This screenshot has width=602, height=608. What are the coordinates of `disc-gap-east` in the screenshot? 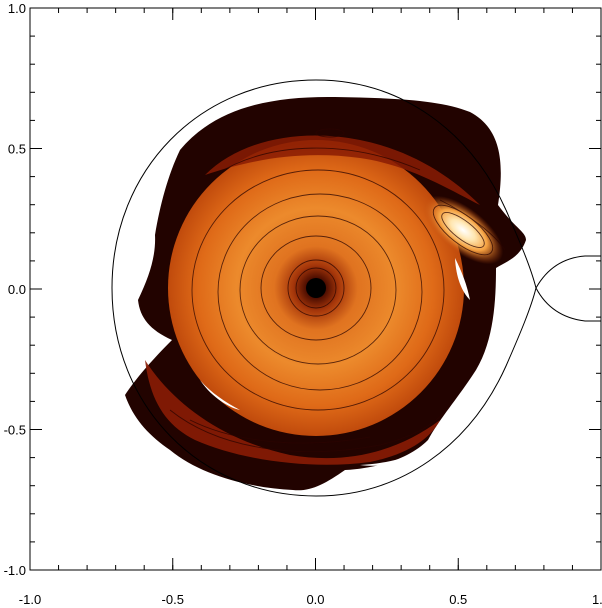 It's located at (462, 279).